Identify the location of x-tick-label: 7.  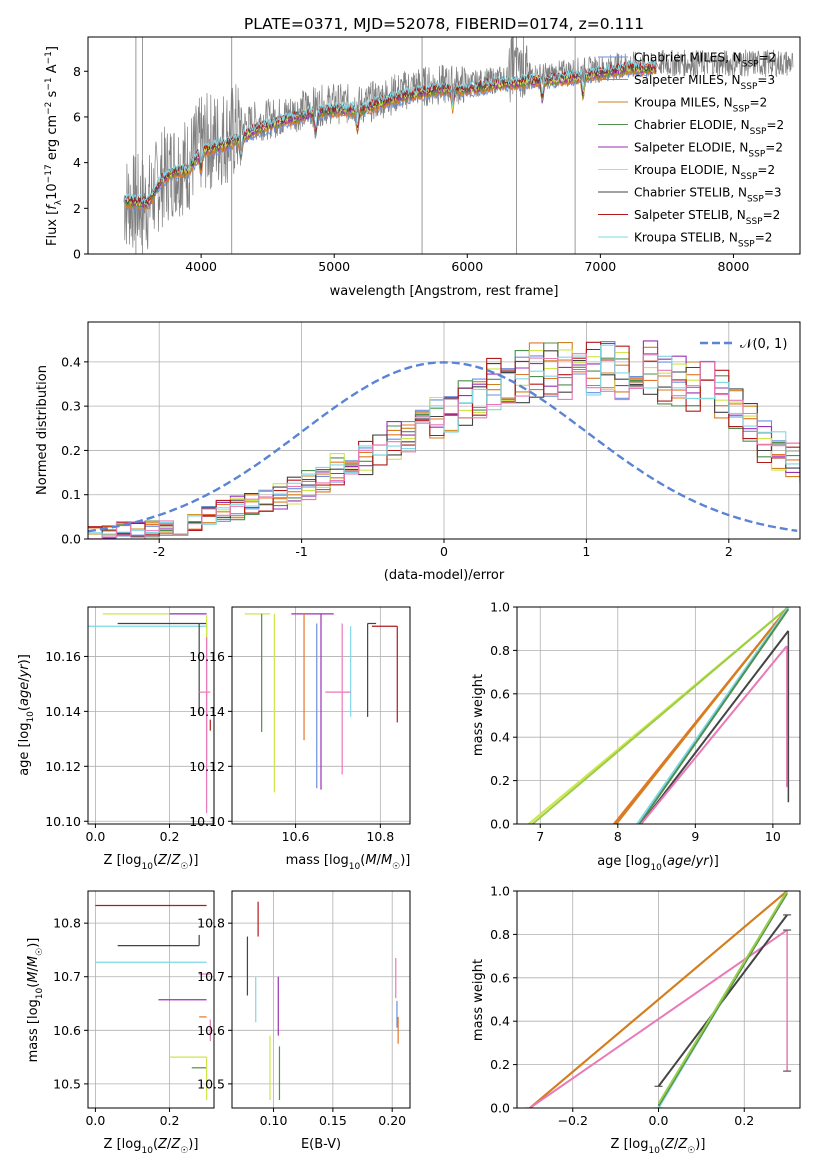
(540, 836).